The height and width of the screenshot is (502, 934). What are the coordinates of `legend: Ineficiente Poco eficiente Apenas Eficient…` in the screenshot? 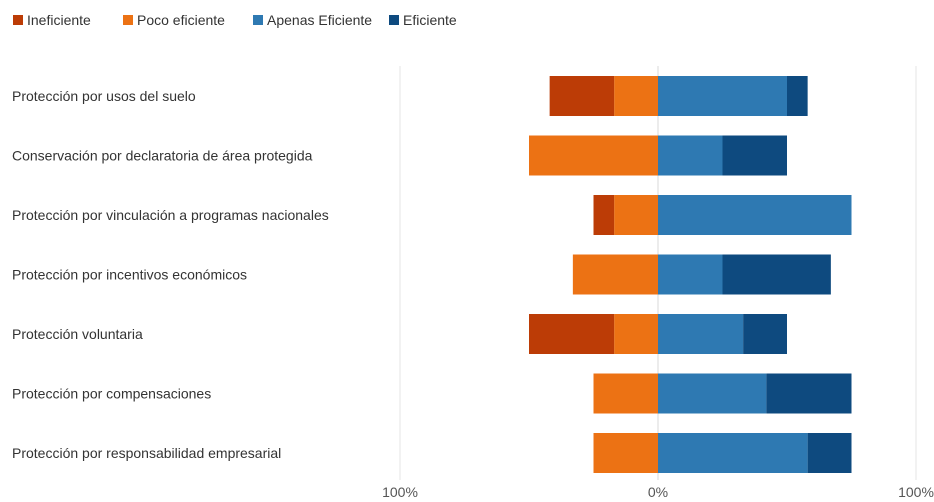 It's located at (235, 20).